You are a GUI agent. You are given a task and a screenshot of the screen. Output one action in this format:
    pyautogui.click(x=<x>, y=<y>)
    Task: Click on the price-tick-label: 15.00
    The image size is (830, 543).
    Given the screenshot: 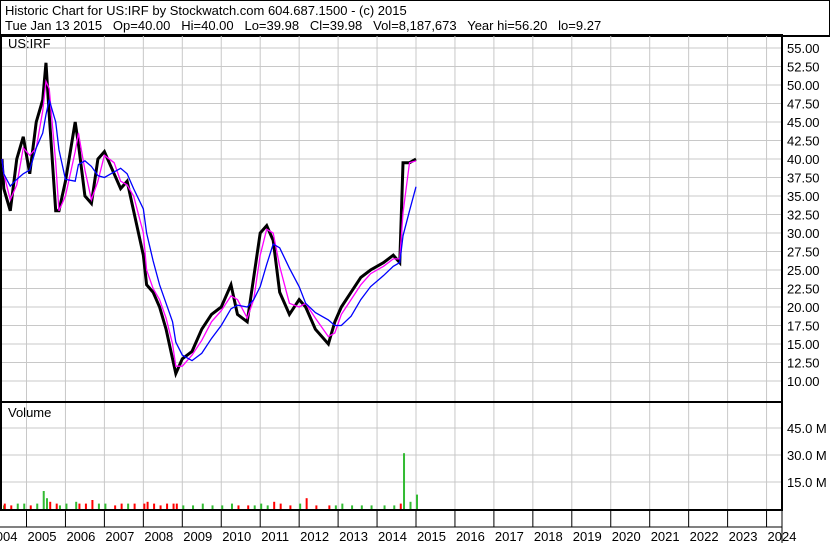 What is the action you would take?
    pyautogui.click(x=803, y=344)
    